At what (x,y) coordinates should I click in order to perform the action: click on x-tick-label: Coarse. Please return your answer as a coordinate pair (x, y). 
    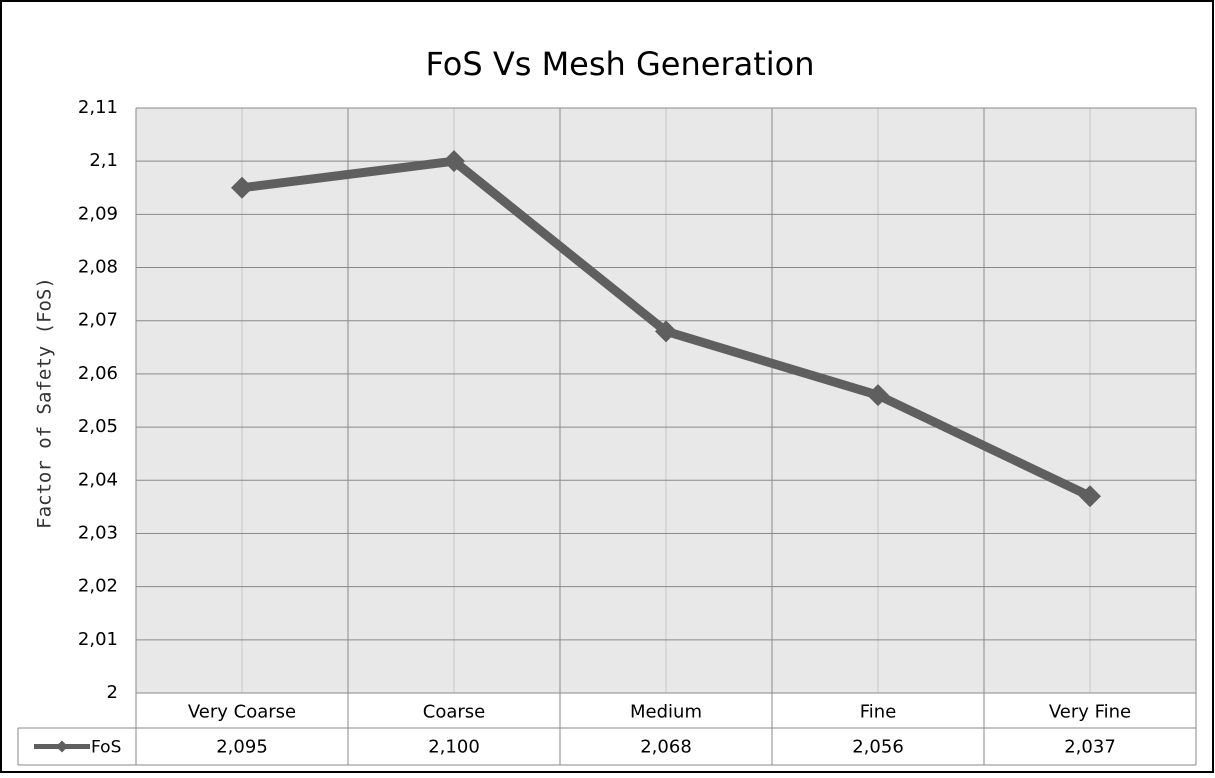
    Looking at the image, I should click on (454, 712).